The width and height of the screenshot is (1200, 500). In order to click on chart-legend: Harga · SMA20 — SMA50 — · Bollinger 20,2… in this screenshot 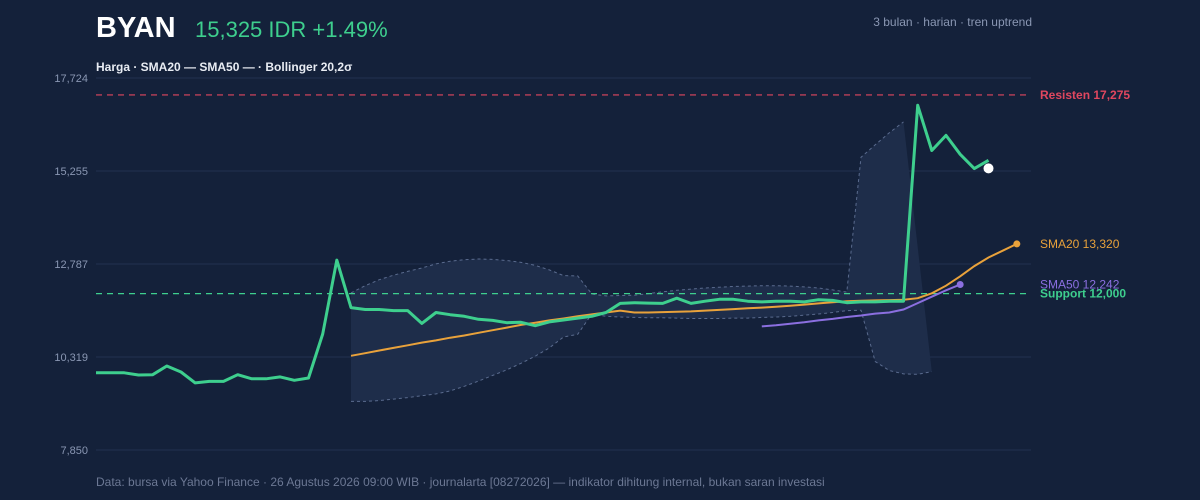, I will do `click(224, 67)`.